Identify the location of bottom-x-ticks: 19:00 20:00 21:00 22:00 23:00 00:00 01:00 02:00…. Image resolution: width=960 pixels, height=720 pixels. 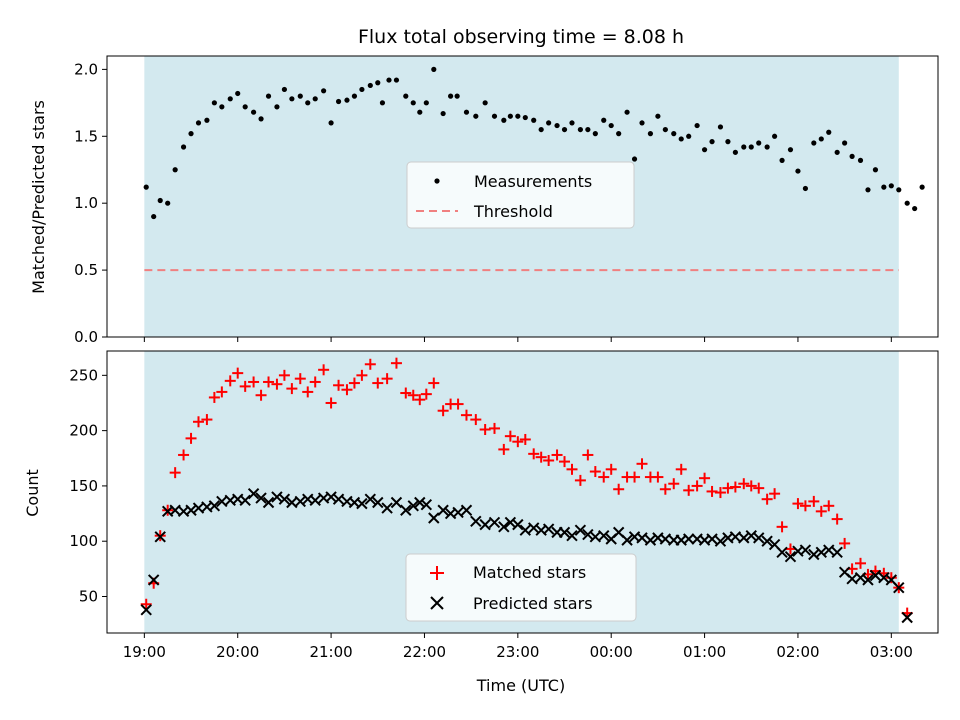
(518, 647).